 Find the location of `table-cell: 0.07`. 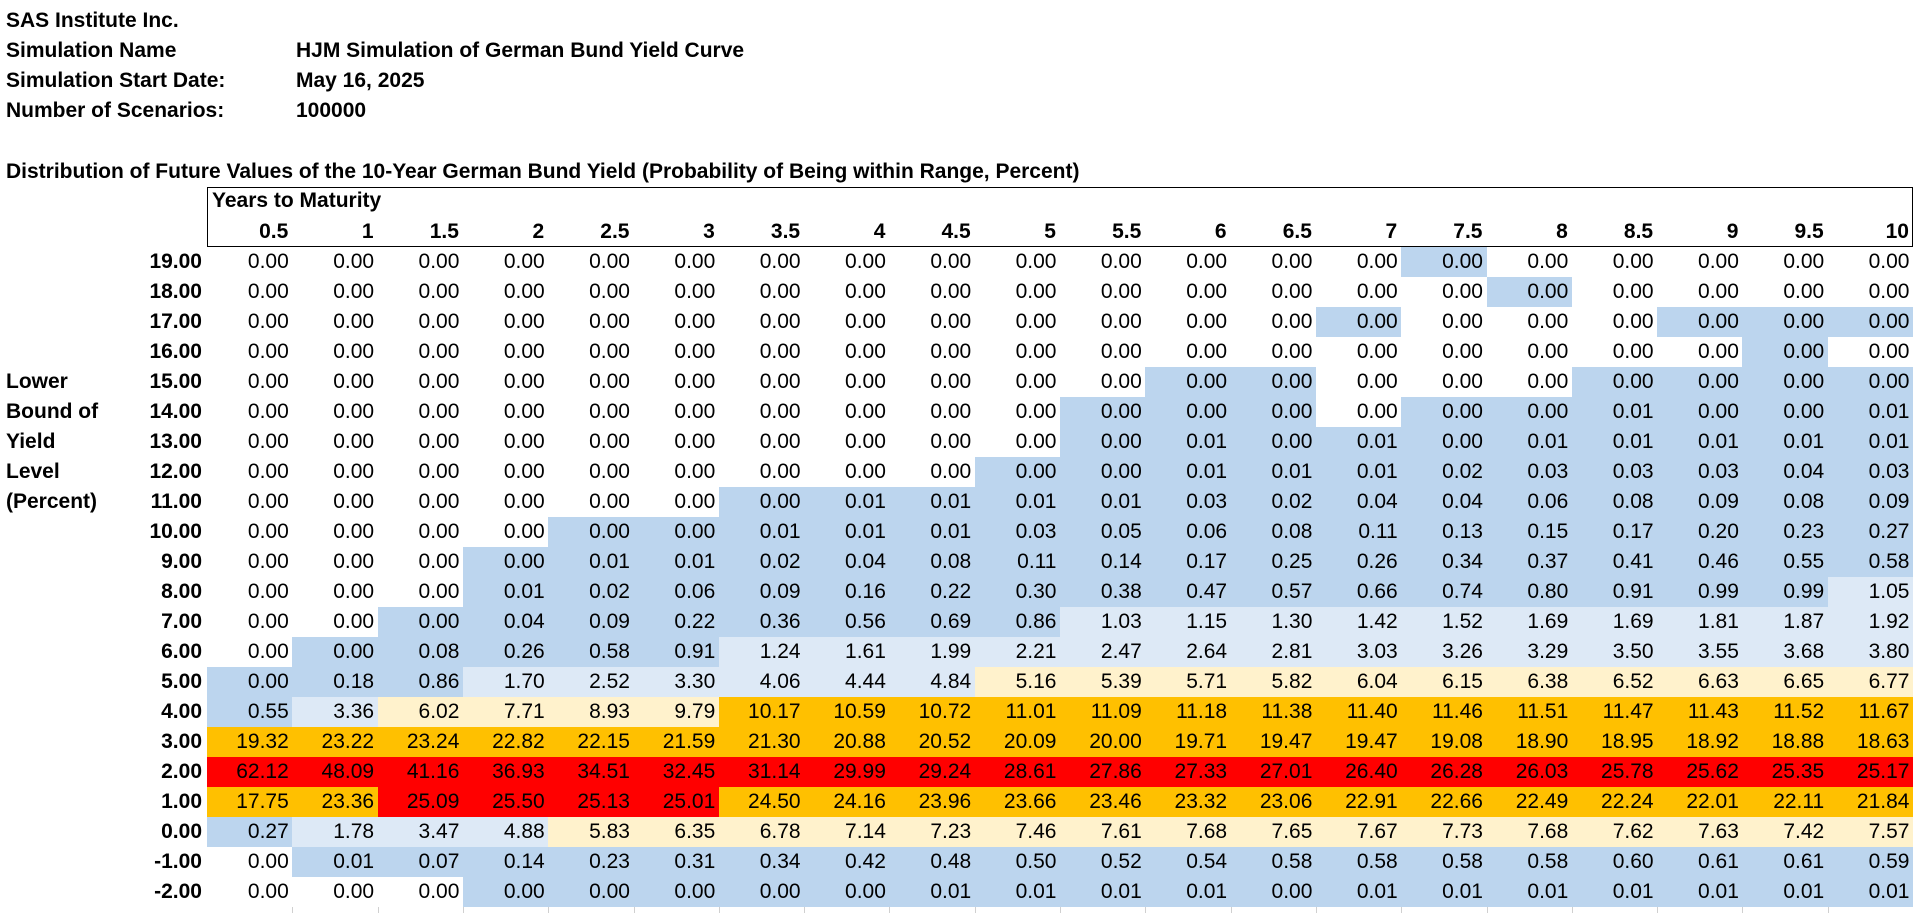

table-cell: 0.07 is located at coordinates (420, 862).